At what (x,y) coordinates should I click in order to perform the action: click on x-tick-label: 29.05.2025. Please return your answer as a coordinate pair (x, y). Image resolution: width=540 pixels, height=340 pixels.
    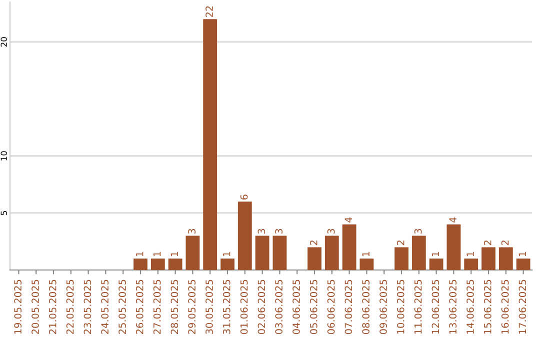
    Looking at the image, I should click on (192, 307).